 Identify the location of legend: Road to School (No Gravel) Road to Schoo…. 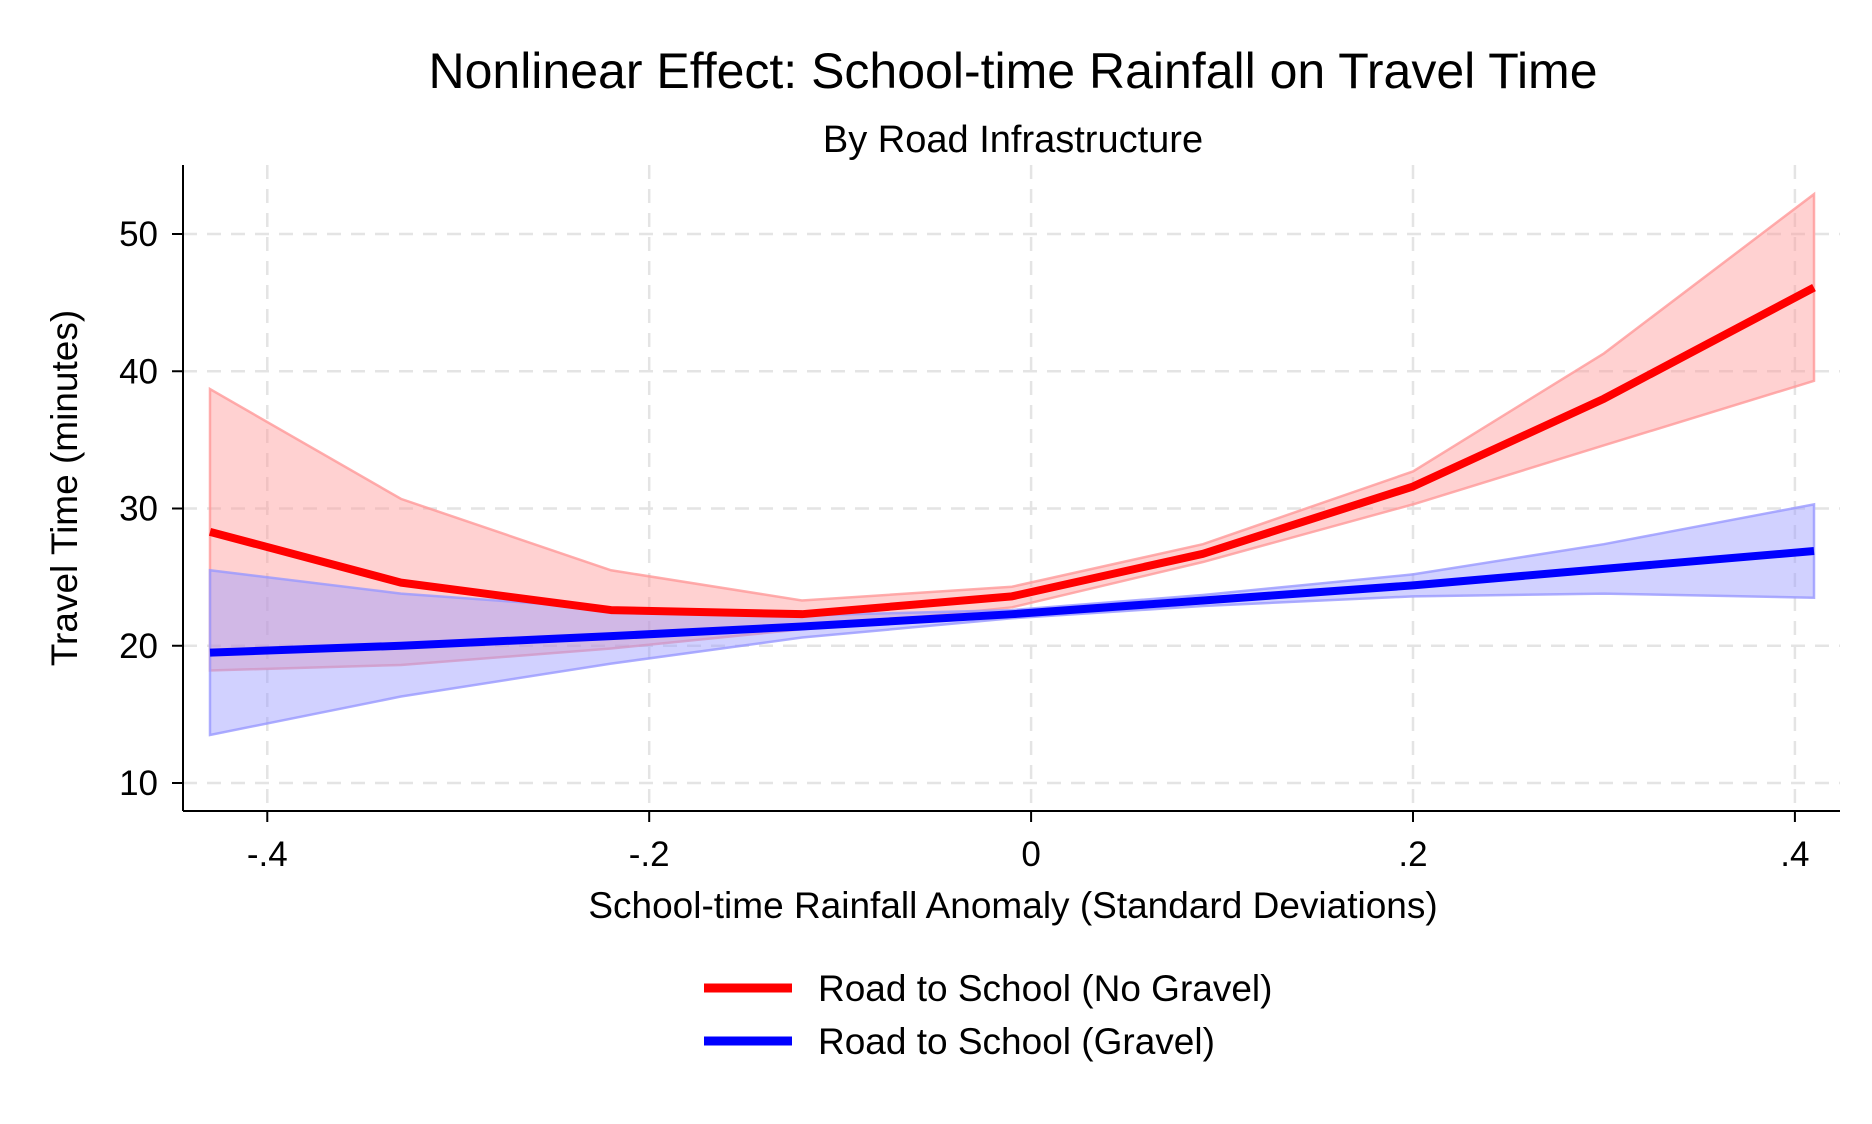
(988, 1015).